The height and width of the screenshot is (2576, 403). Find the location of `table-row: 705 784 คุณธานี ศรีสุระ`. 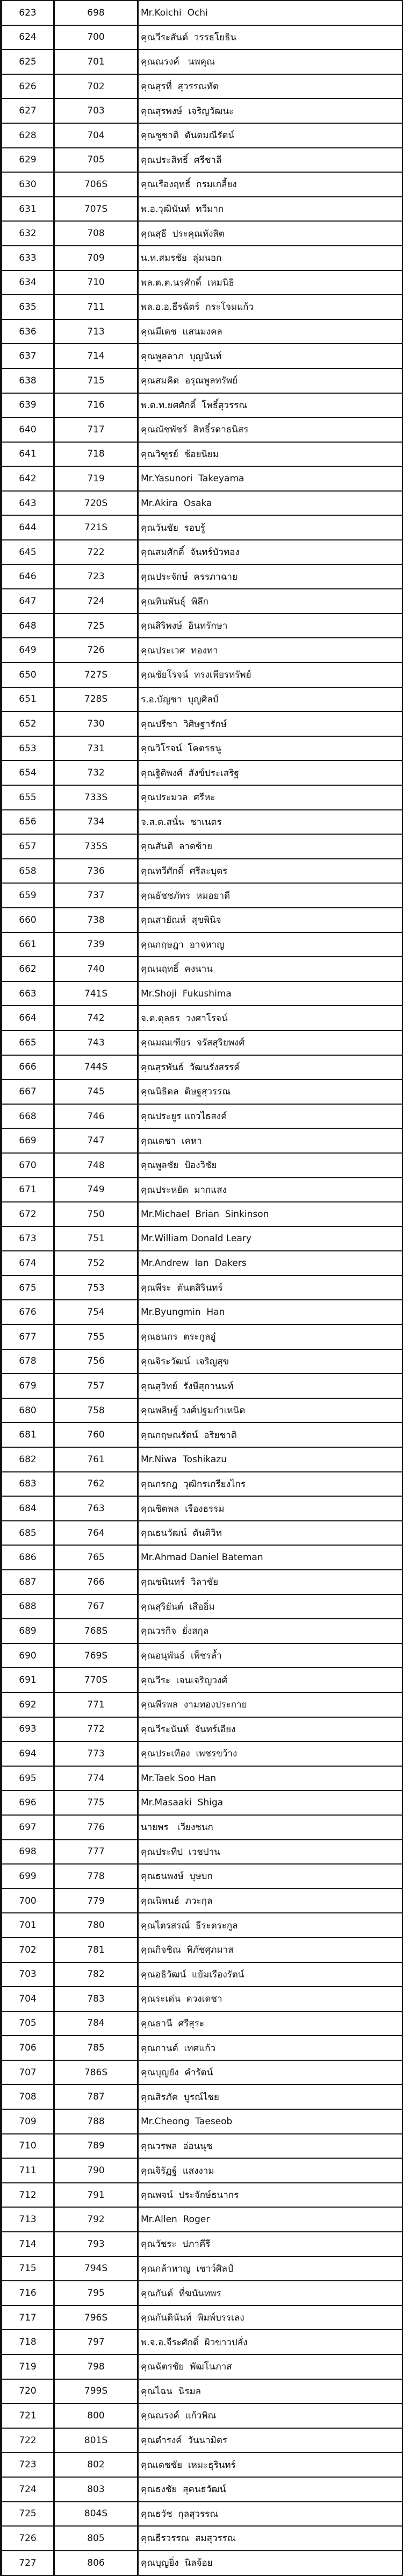

table-row: 705 784 คุณธานี ศรีสุระ is located at coordinates (201, 2023).